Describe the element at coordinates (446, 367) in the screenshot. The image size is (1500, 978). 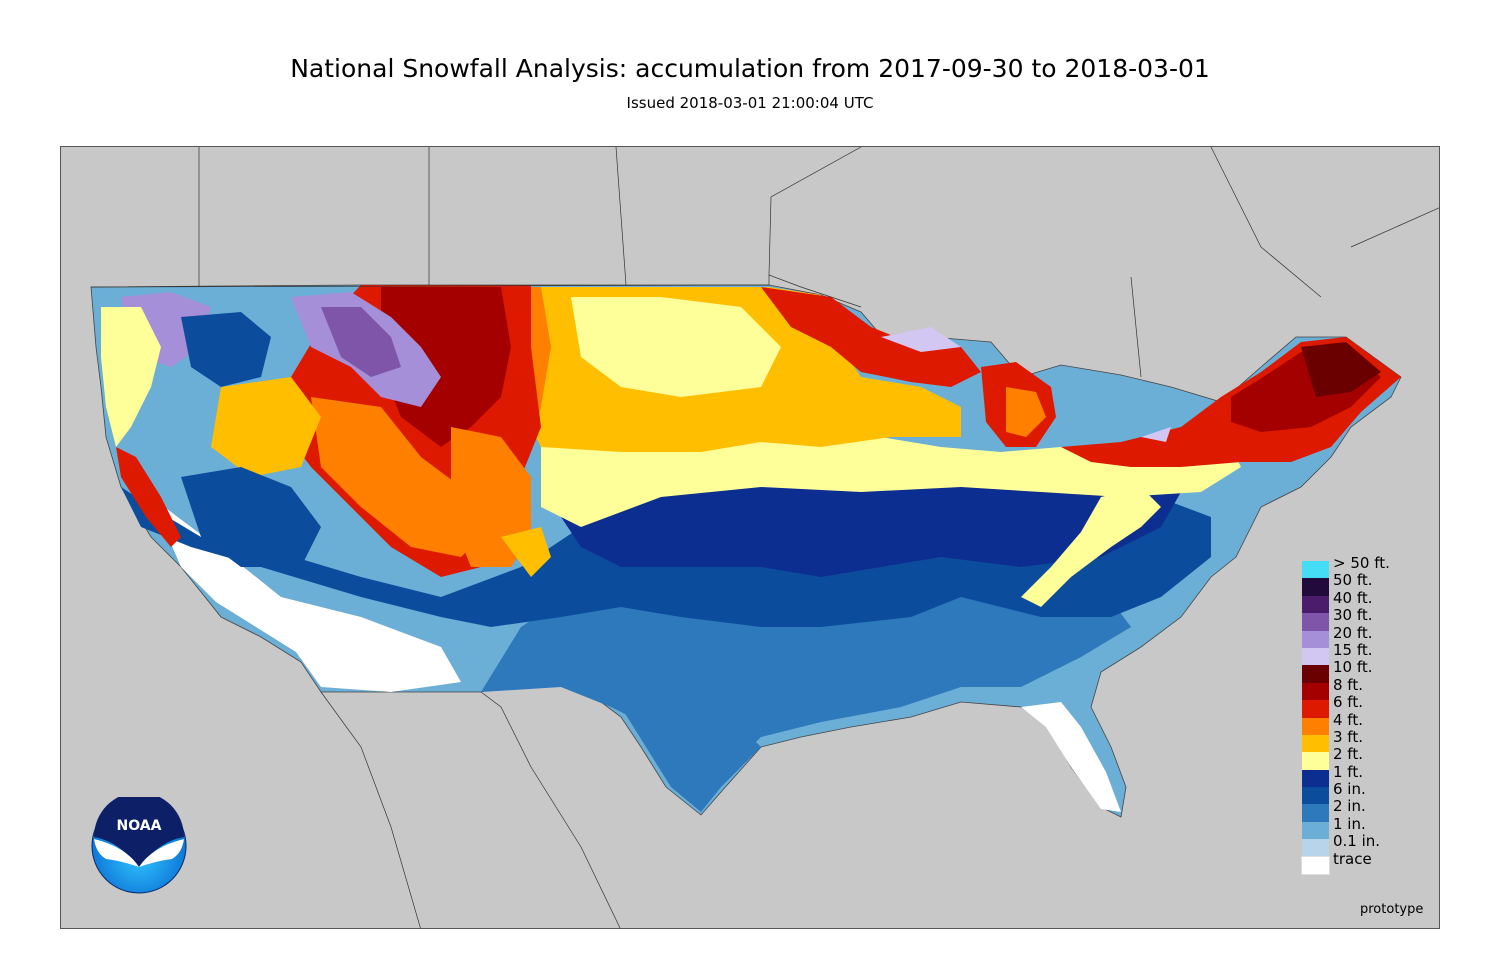
I see `snow-8ft-rockies` at that location.